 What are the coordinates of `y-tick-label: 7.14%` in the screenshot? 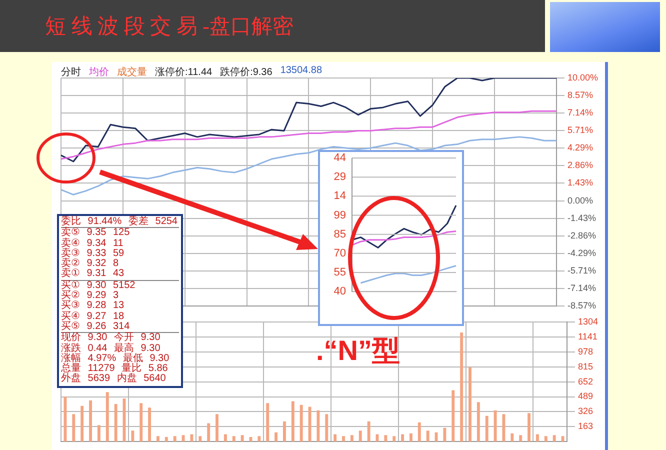 It's located at (580, 113).